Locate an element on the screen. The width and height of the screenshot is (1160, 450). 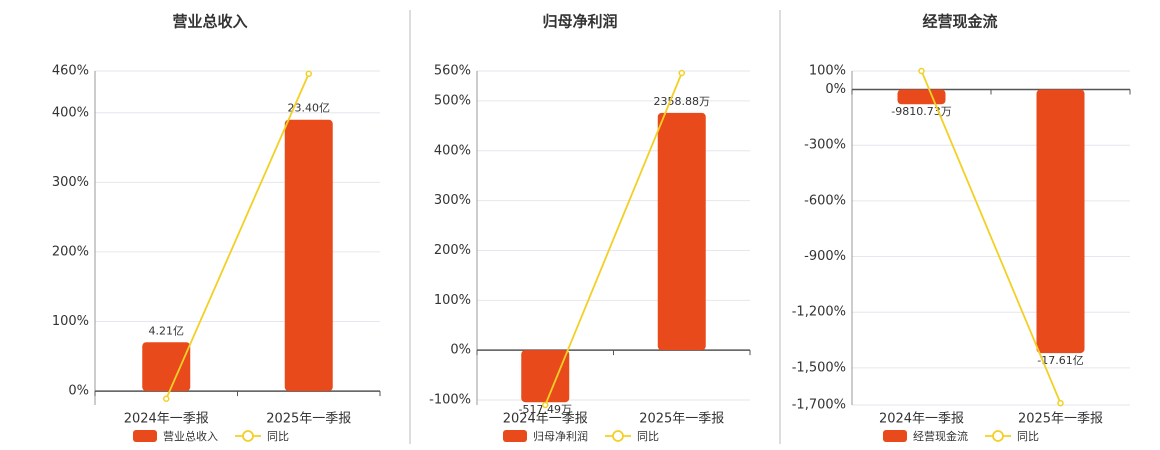
chart-title: 经营现金流 is located at coordinates (959, 22).